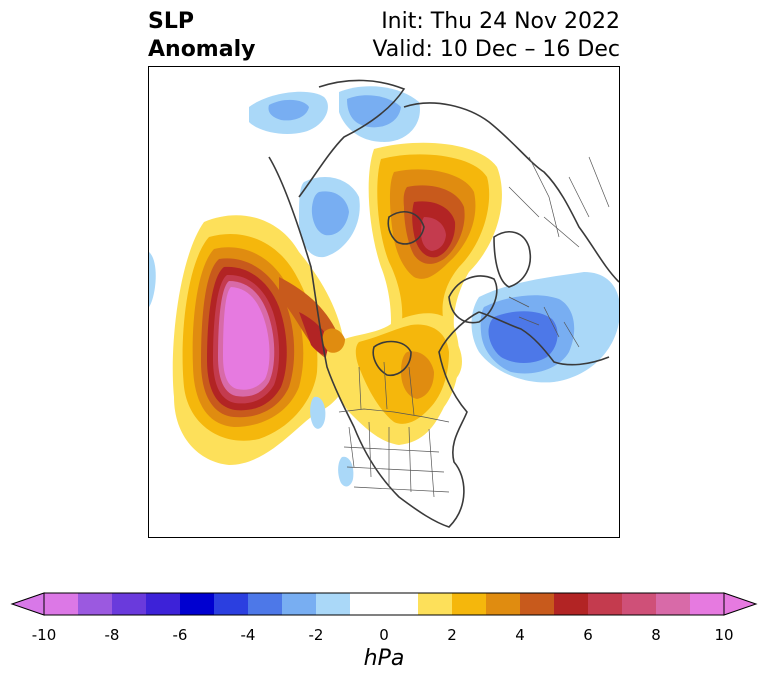  What do you see at coordinates (520, 635) in the screenshot?
I see `colorbar-tick-label: 4` at bounding box center [520, 635].